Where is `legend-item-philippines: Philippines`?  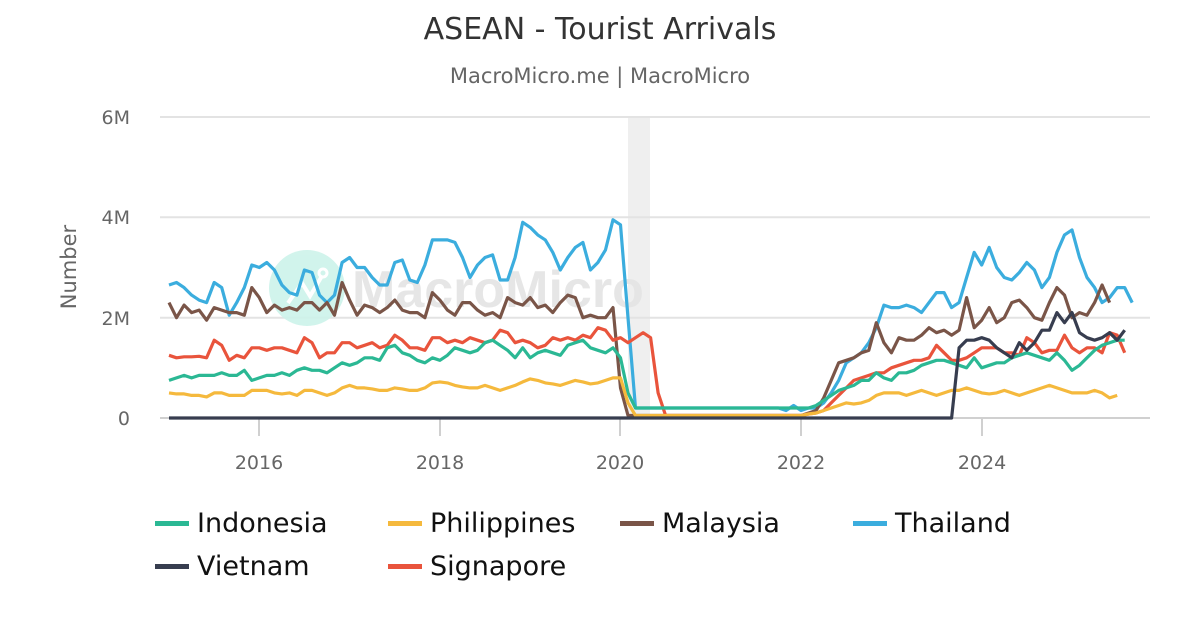
legend-item-philippines: Philippines is located at coordinates (481, 523).